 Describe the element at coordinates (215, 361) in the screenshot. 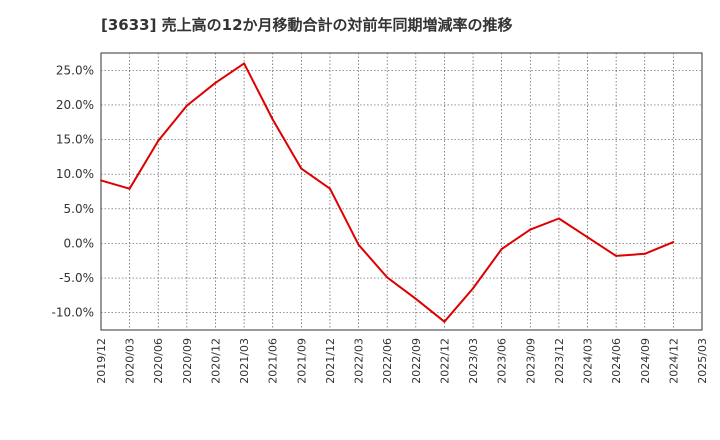

I see `x-tick-label: 2020/12` at that location.